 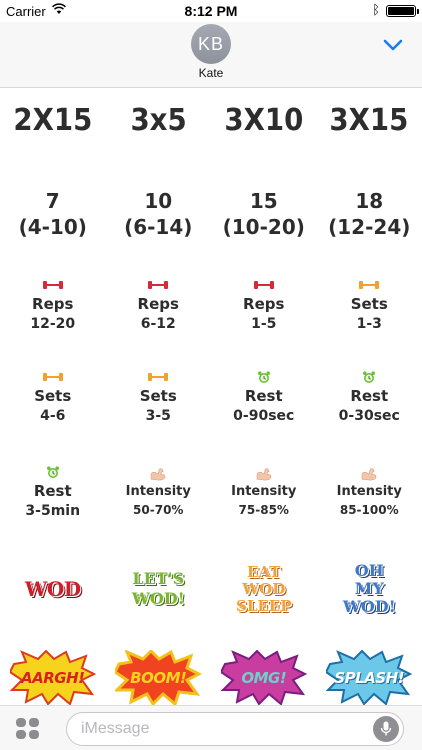 I want to click on sticker: Rest 3-5min, so click(x=53, y=493).